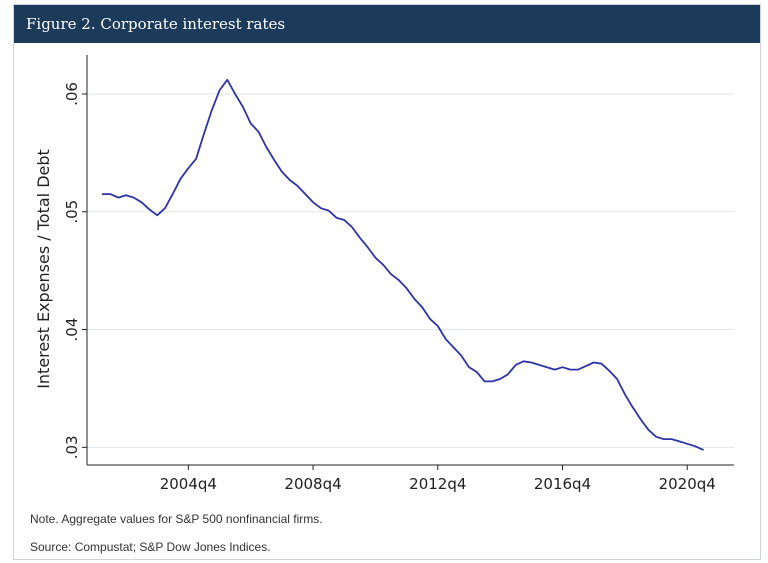  Describe the element at coordinates (312, 484) in the screenshot. I see `x-tick-label: 2008q4` at that location.